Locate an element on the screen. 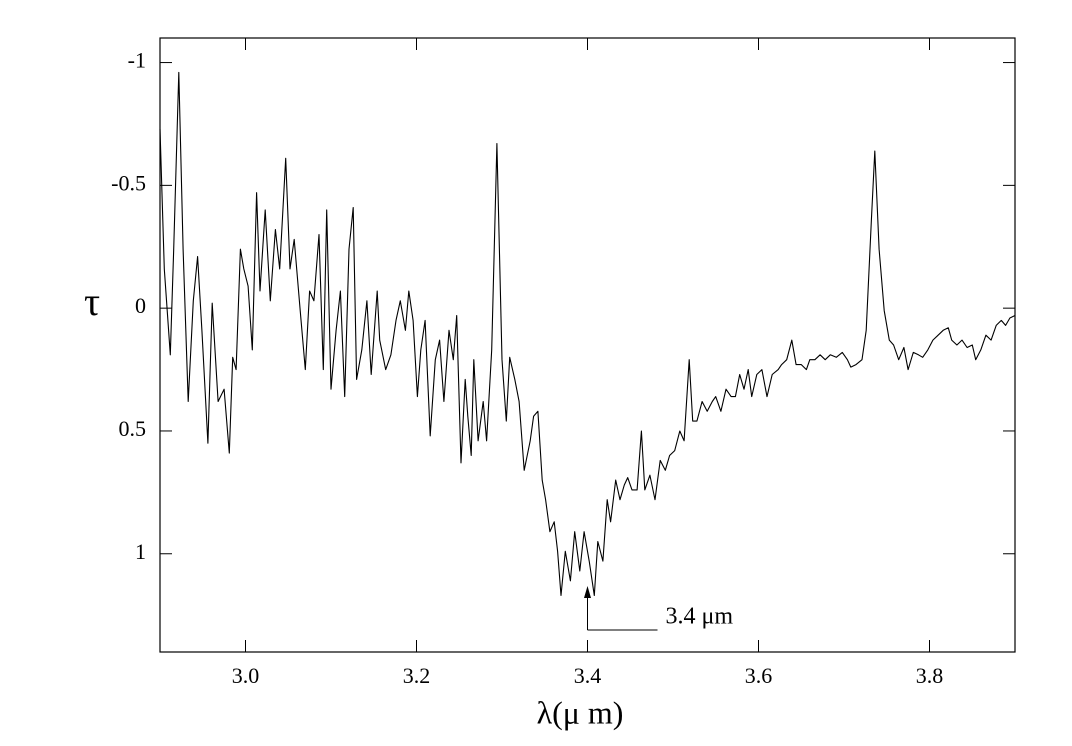  x-axis-label: λ(μ m) is located at coordinates (580, 712).